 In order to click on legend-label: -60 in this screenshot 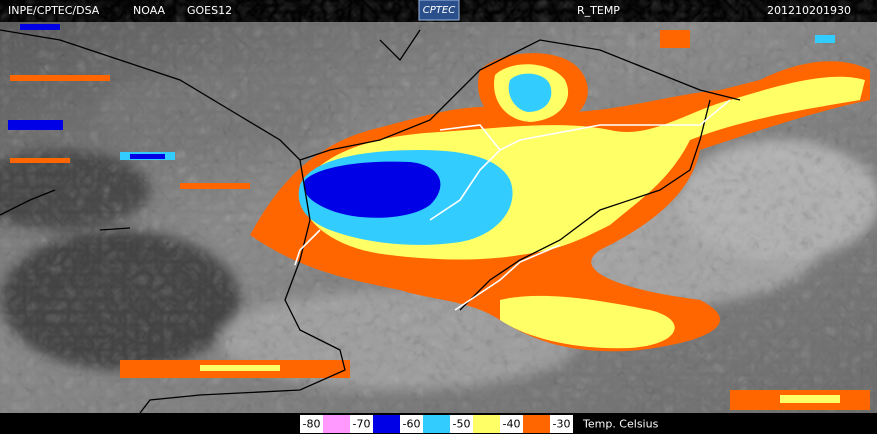, I will do `click(412, 424)`.